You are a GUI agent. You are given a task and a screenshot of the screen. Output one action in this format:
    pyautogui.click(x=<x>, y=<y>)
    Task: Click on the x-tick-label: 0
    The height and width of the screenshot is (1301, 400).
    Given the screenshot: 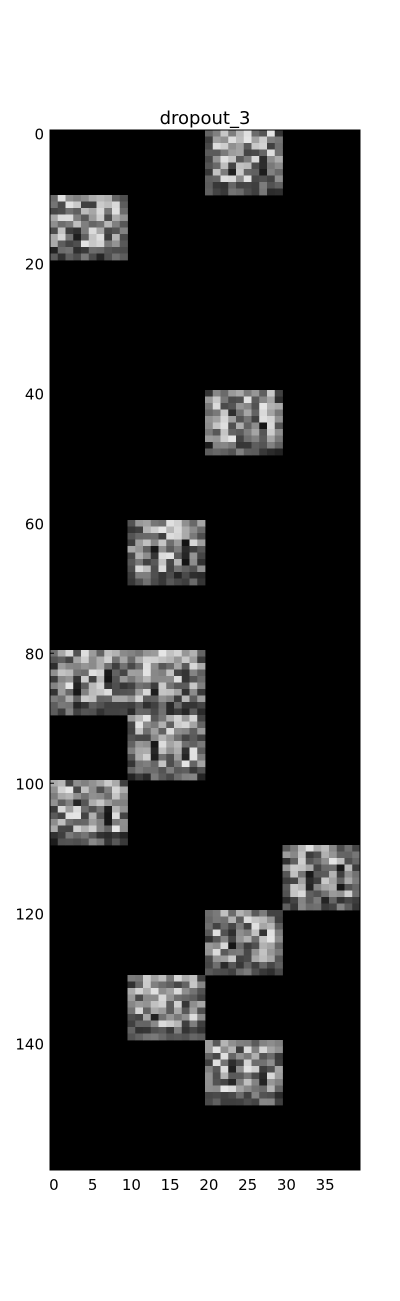 What is the action you would take?
    pyautogui.click(x=54, y=1185)
    